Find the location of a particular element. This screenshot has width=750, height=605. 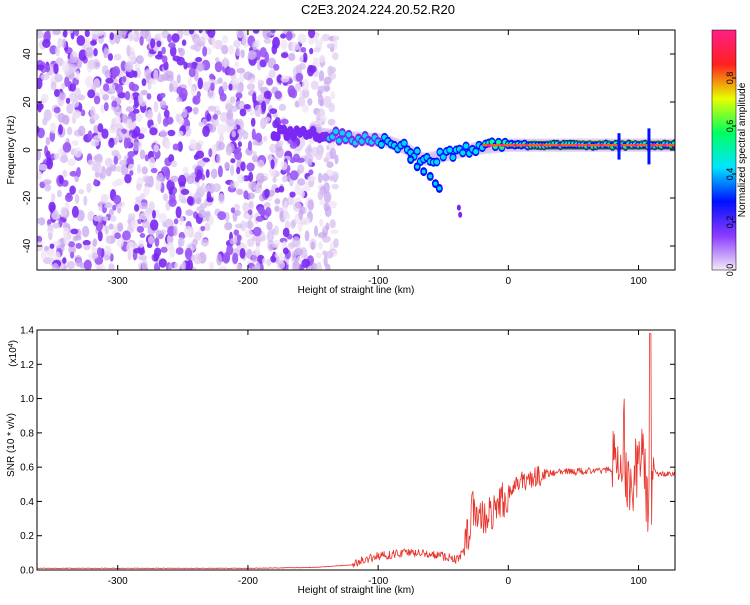

colorbar-tick-label: 0.6 is located at coordinates (730, 126).